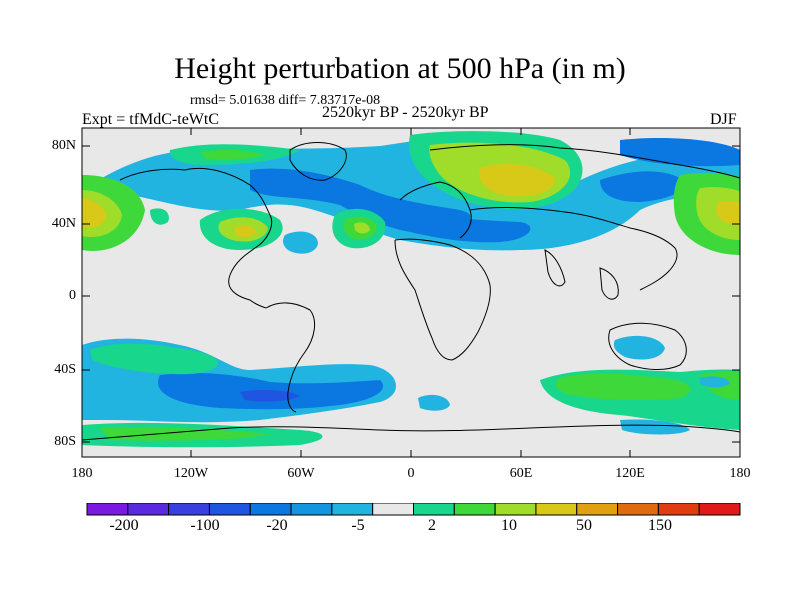  I want to click on contour-sh-negative-deep, so click(270, 395).